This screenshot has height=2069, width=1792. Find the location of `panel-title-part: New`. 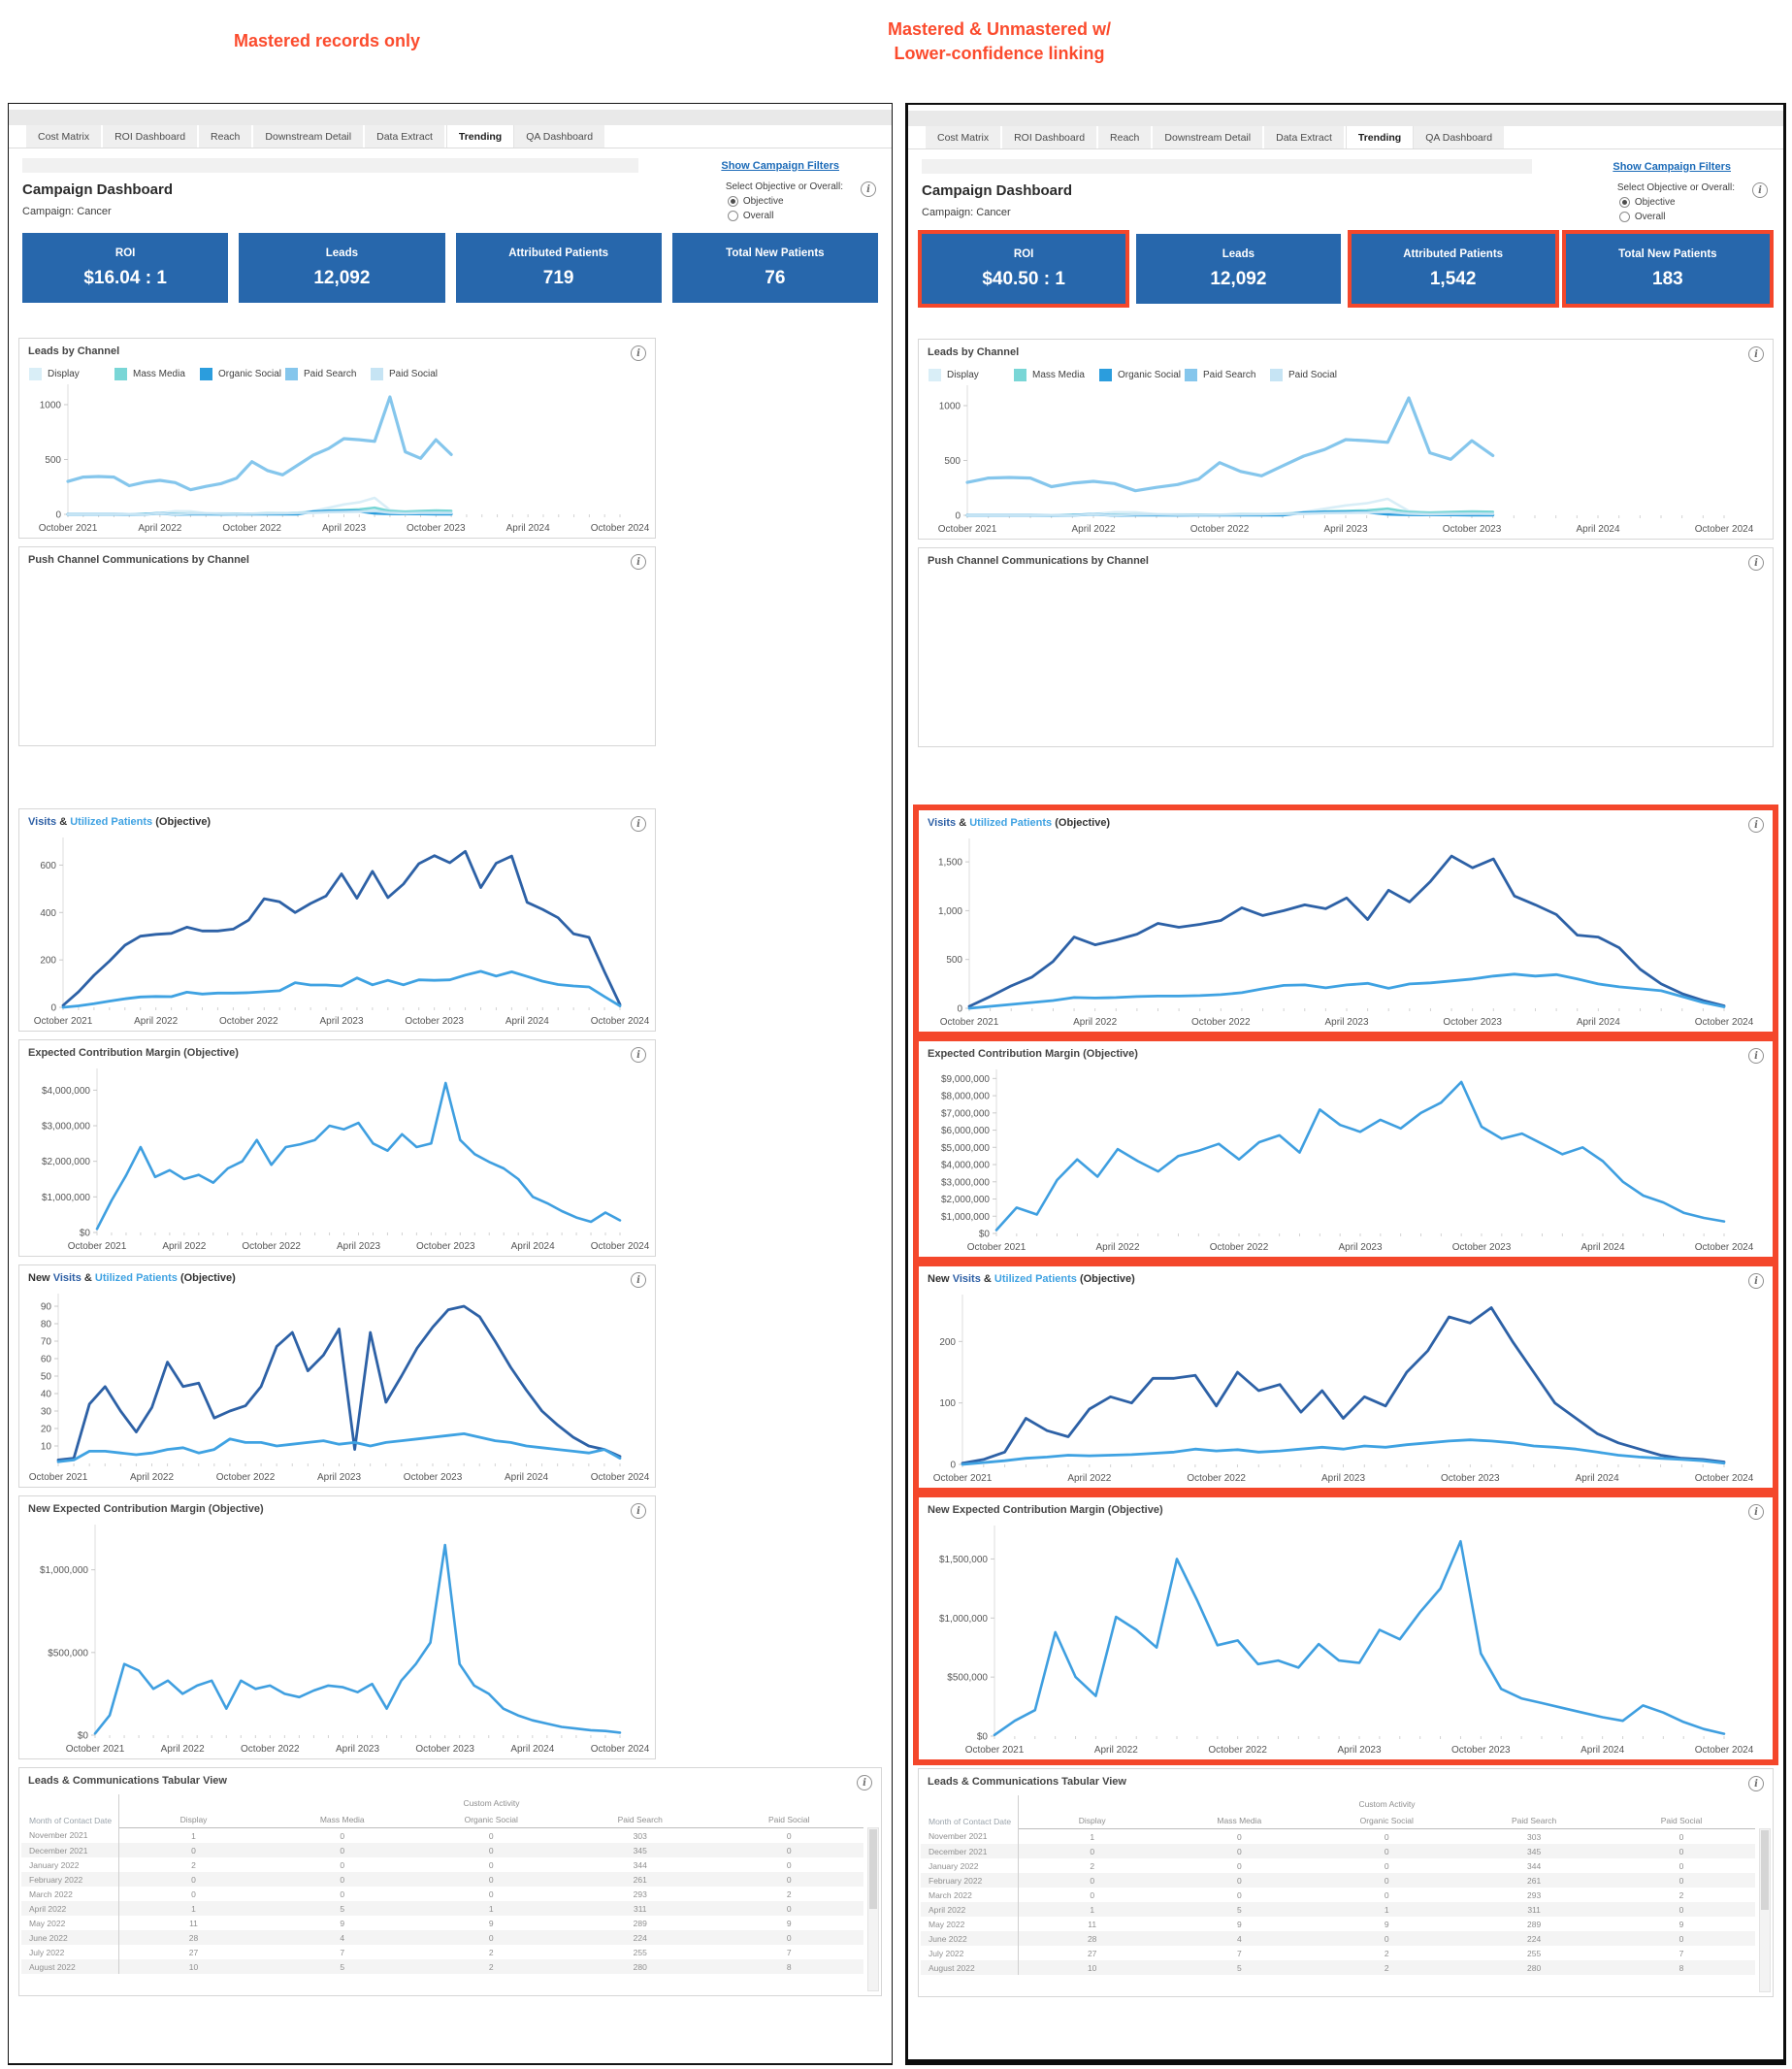

panel-title-part: New is located at coordinates (940, 1279).